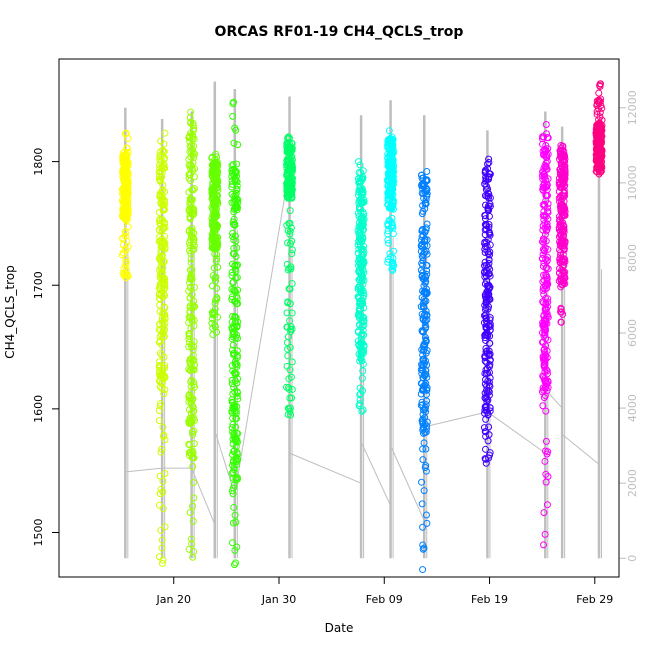  Describe the element at coordinates (38, 162) in the screenshot. I see `y-tick-label: 1800` at that location.